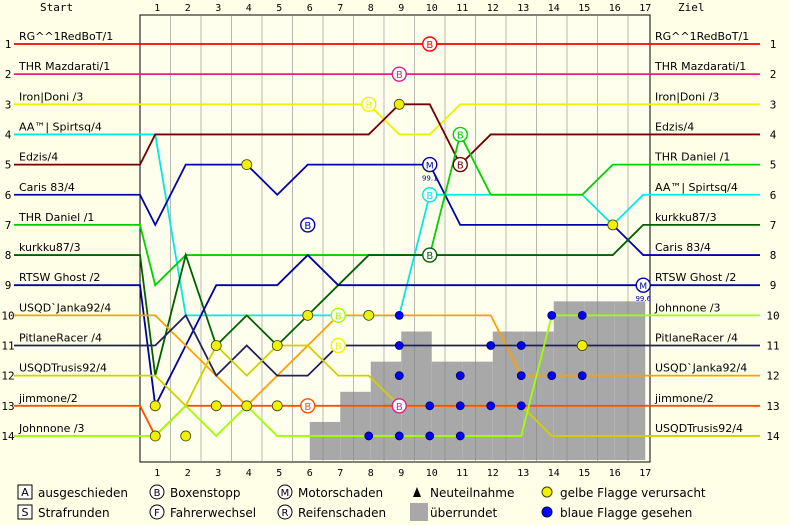 This screenshot has width=790, height=525. What do you see at coordinates (51, 96) in the screenshot?
I see `start-driver-name: Iron|Doni /3` at bounding box center [51, 96].